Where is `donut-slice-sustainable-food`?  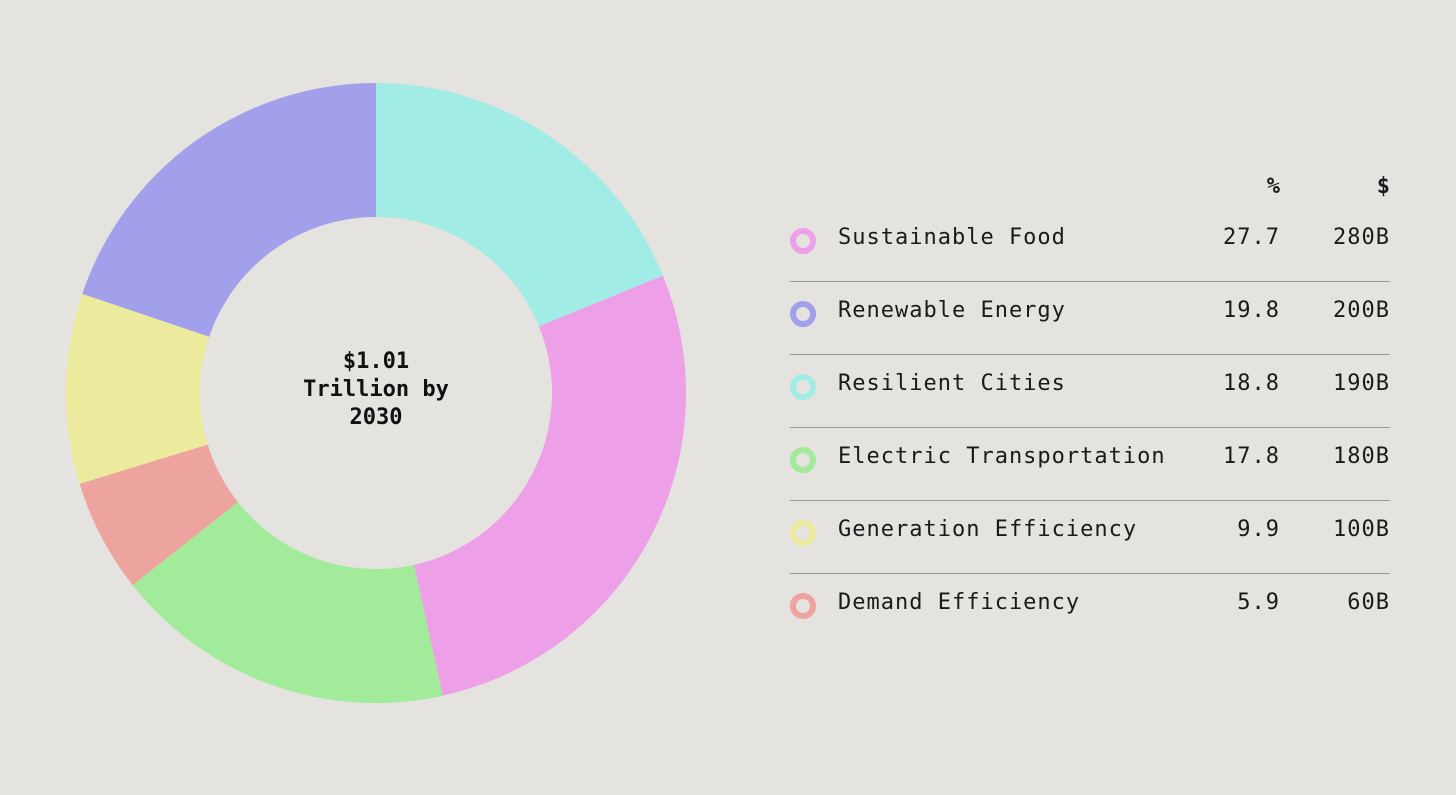
donut-slice-sustainable-food is located at coordinates (549, 485).